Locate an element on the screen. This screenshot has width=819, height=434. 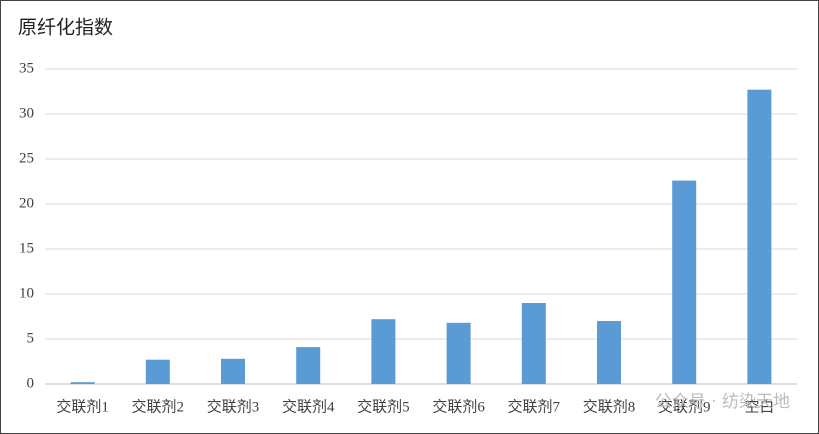
y-tick-label: 25 is located at coordinates (26, 158).